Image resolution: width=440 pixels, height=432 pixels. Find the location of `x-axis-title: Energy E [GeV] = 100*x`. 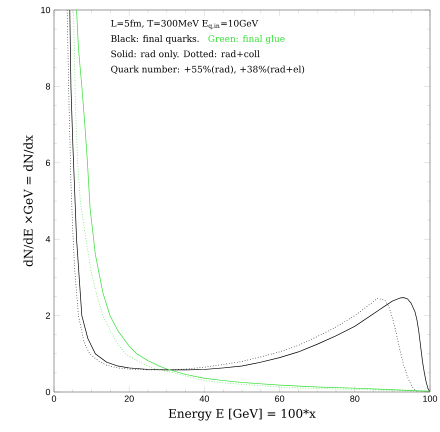

x-axis-title: Energy E [GeV] = 100*x is located at coordinates (242, 414).